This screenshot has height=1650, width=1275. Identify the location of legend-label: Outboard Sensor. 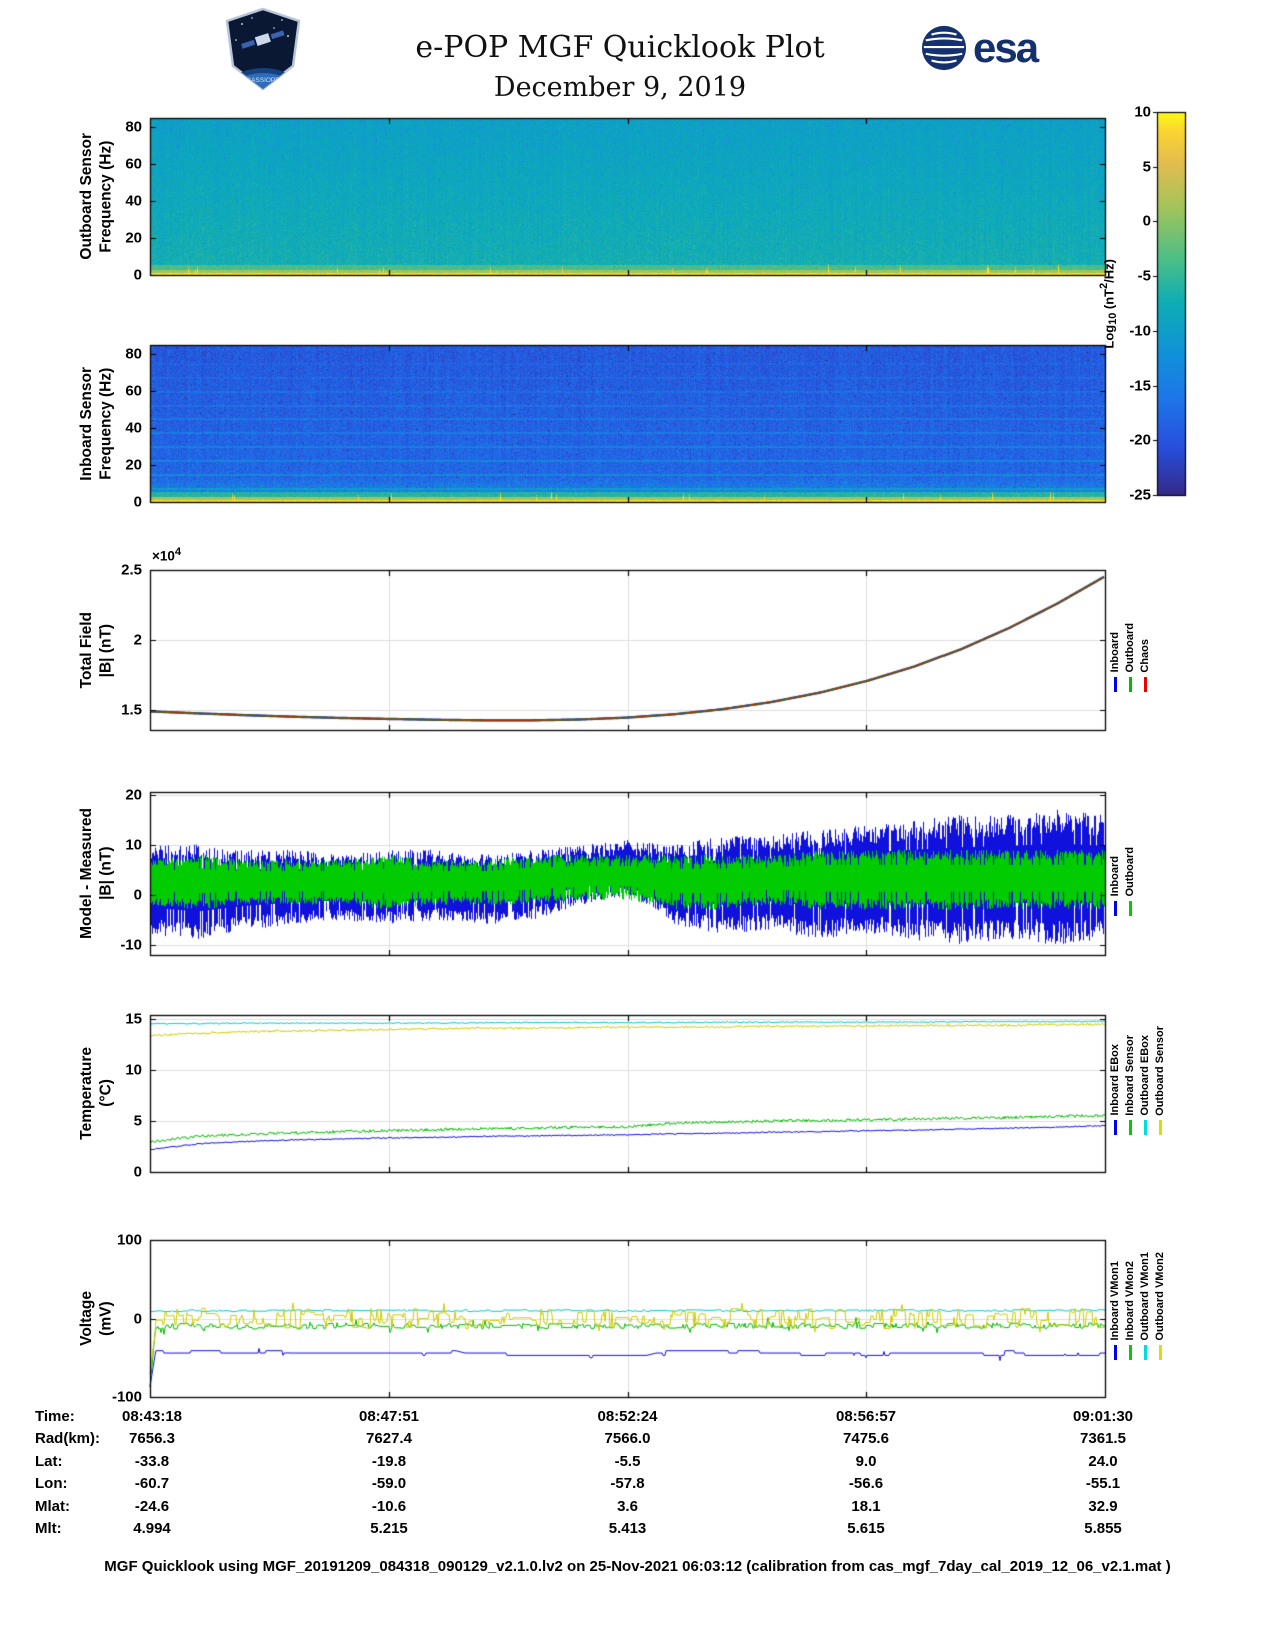
(1160, 1070).